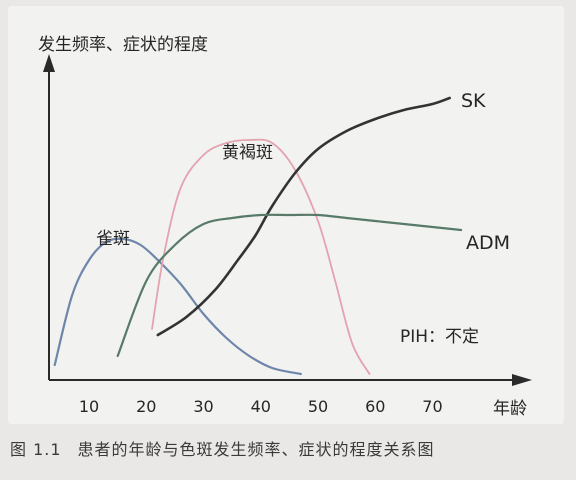 The height and width of the screenshot is (480, 576). Describe the element at coordinates (488, 243) in the screenshot. I see `series-label-adm: ADM` at that location.